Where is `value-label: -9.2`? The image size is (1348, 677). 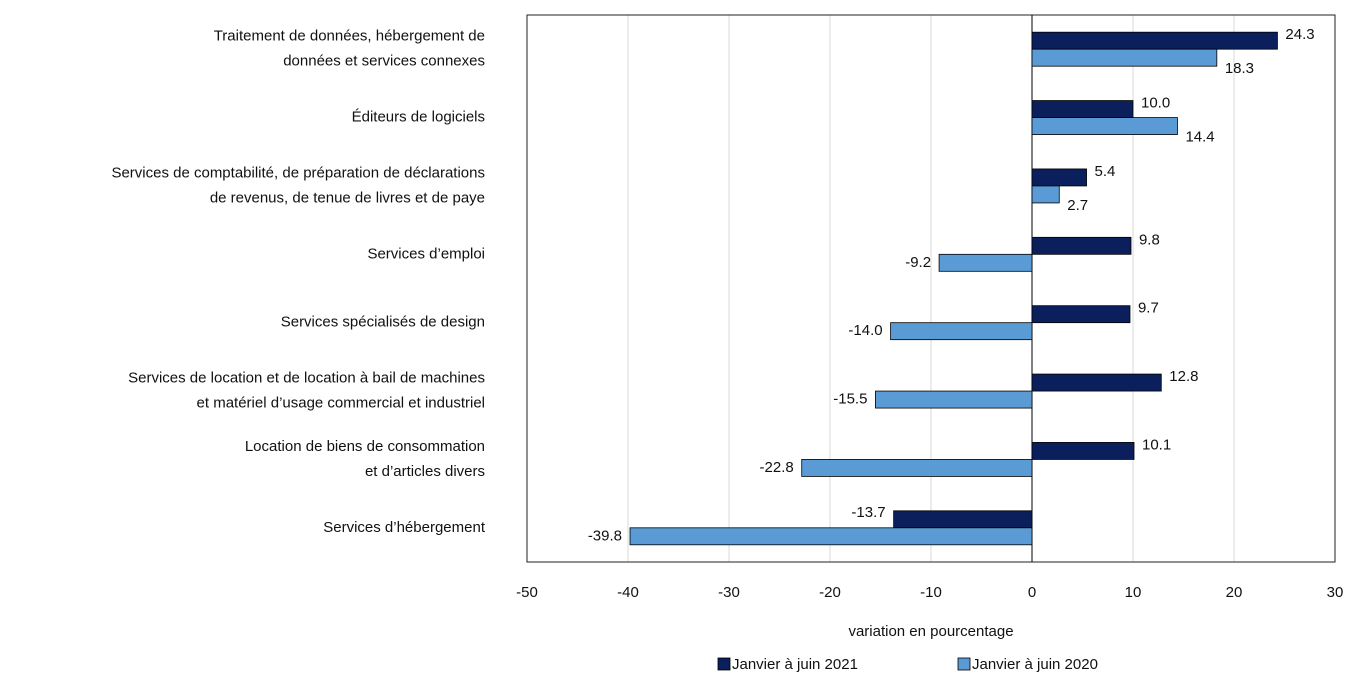
value-label: -9.2 is located at coordinates (918, 262).